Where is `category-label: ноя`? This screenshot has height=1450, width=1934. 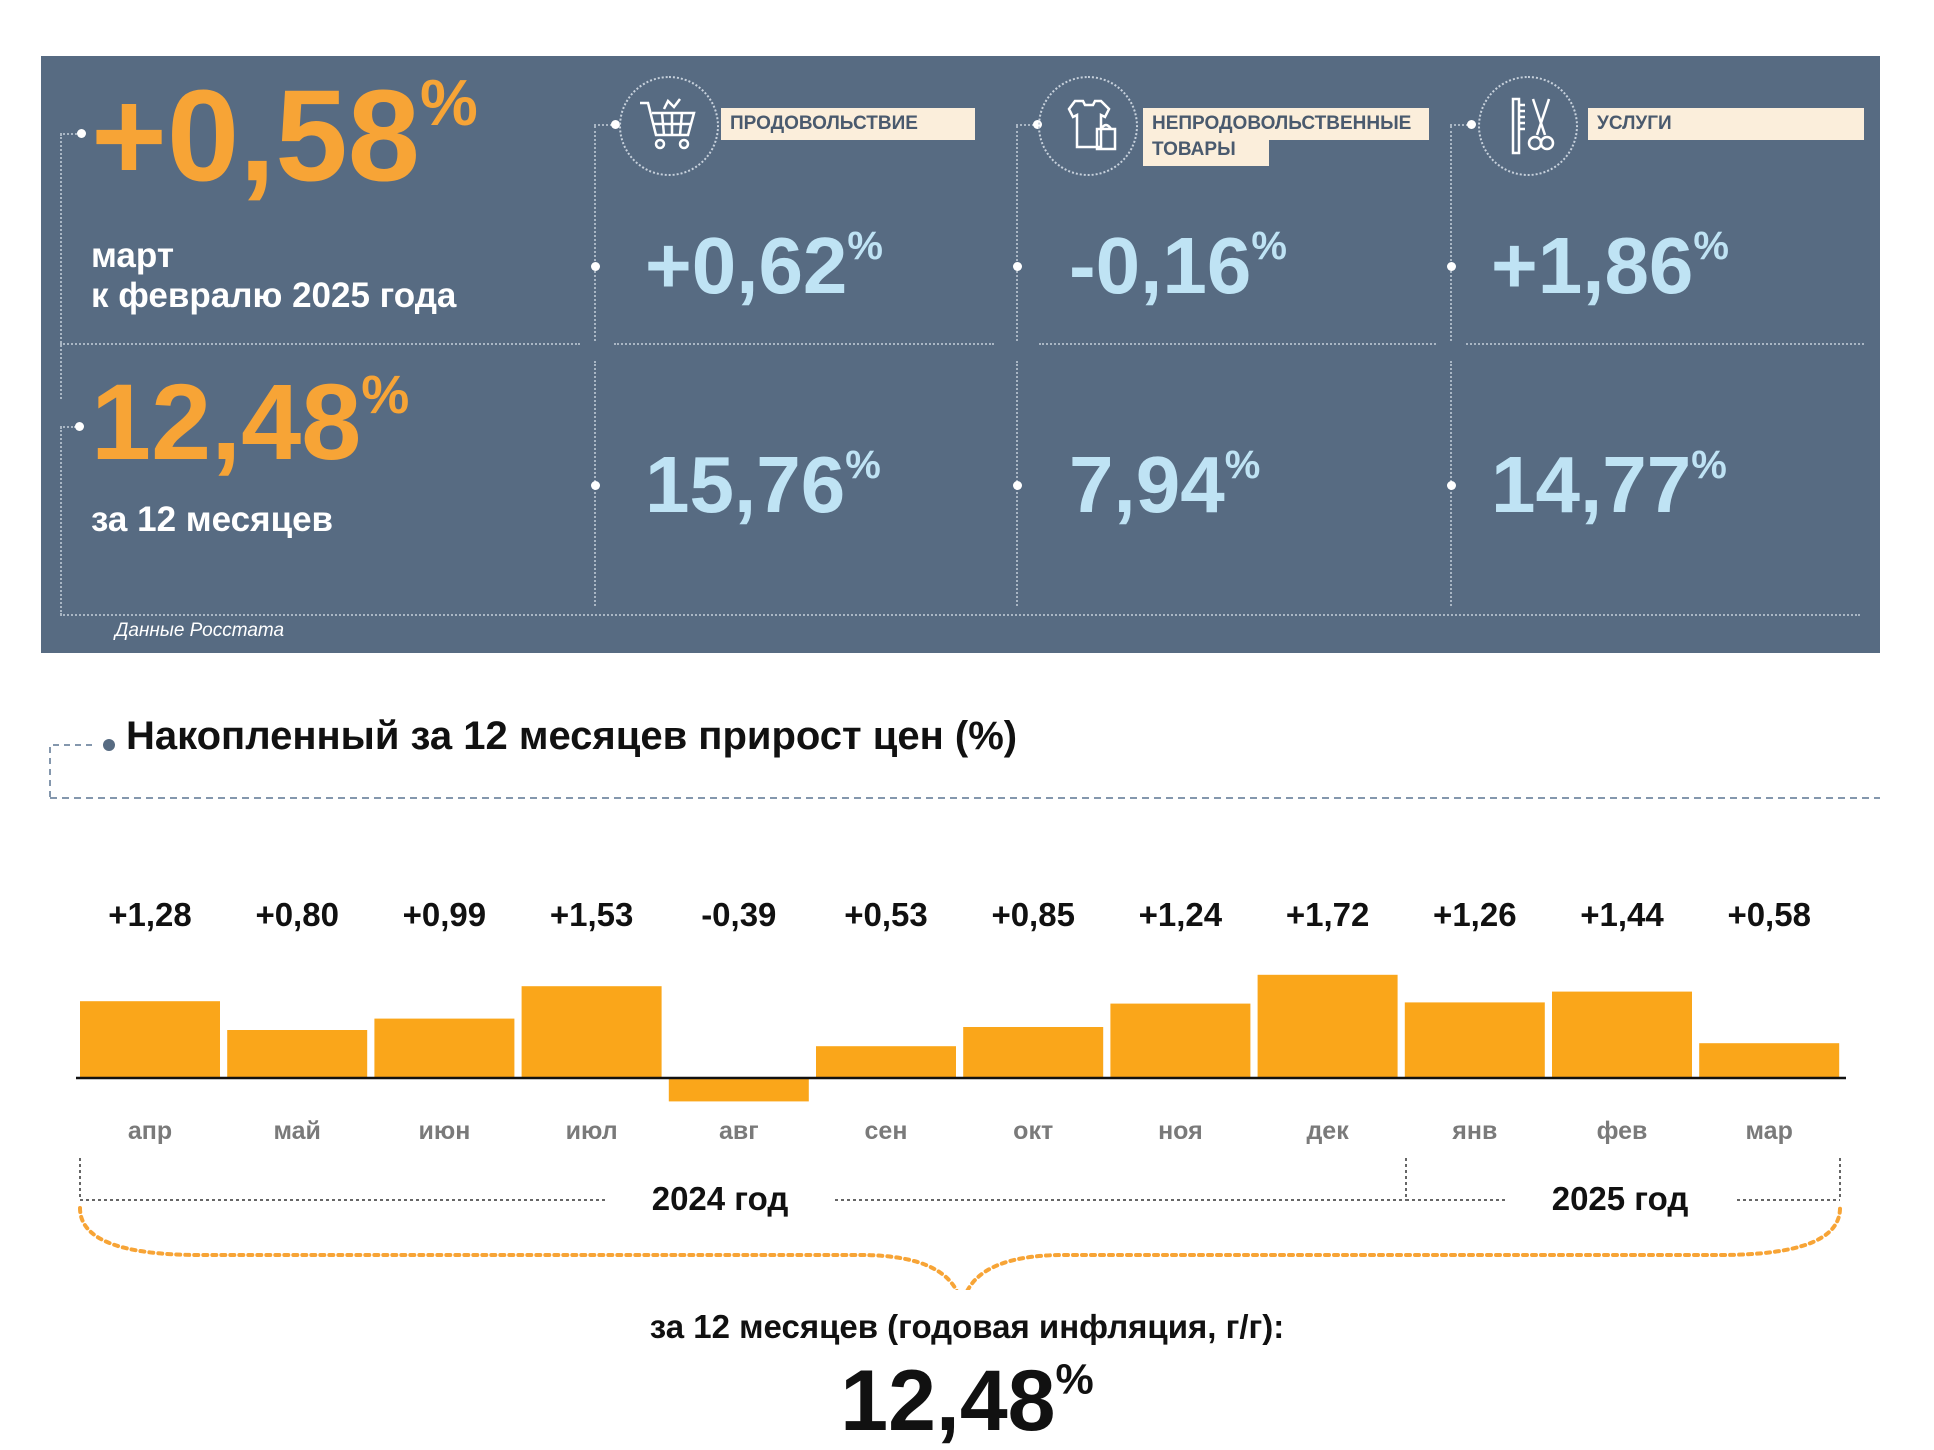 category-label: ноя is located at coordinates (1180, 1131).